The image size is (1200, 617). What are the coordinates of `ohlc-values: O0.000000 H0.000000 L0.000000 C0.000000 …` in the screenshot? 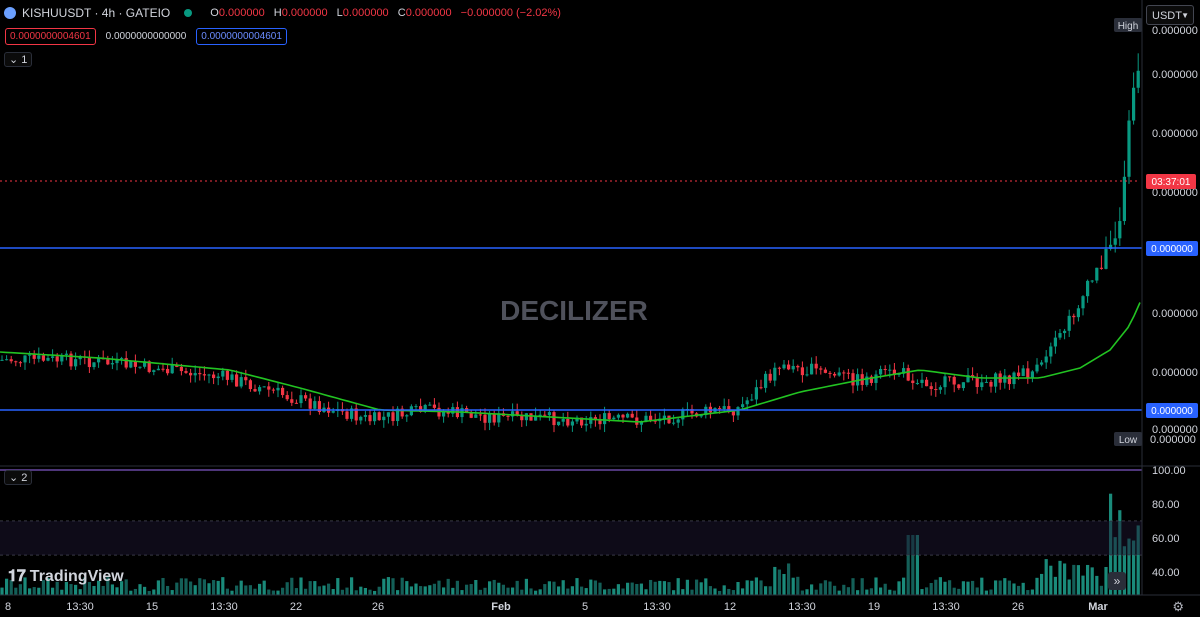 It's located at (382, 13).